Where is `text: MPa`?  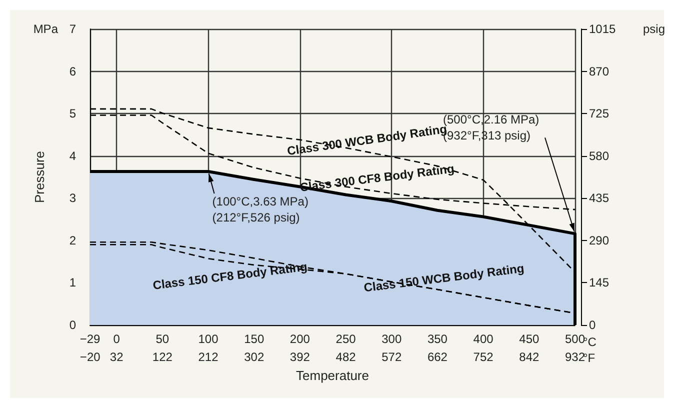 text: MPa is located at coordinates (45, 29).